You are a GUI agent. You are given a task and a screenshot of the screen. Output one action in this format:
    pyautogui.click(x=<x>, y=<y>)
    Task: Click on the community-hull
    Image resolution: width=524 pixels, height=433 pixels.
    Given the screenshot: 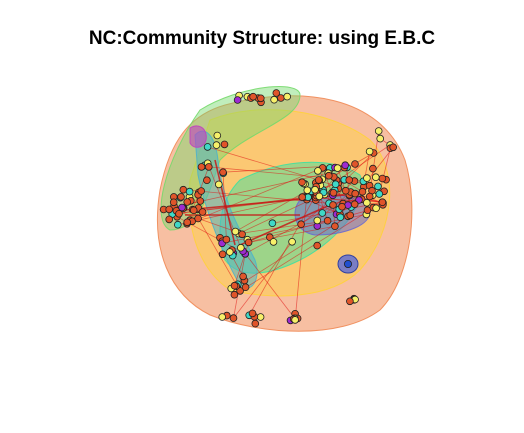 What is the action you would take?
    pyautogui.click(x=198, y=136)
    